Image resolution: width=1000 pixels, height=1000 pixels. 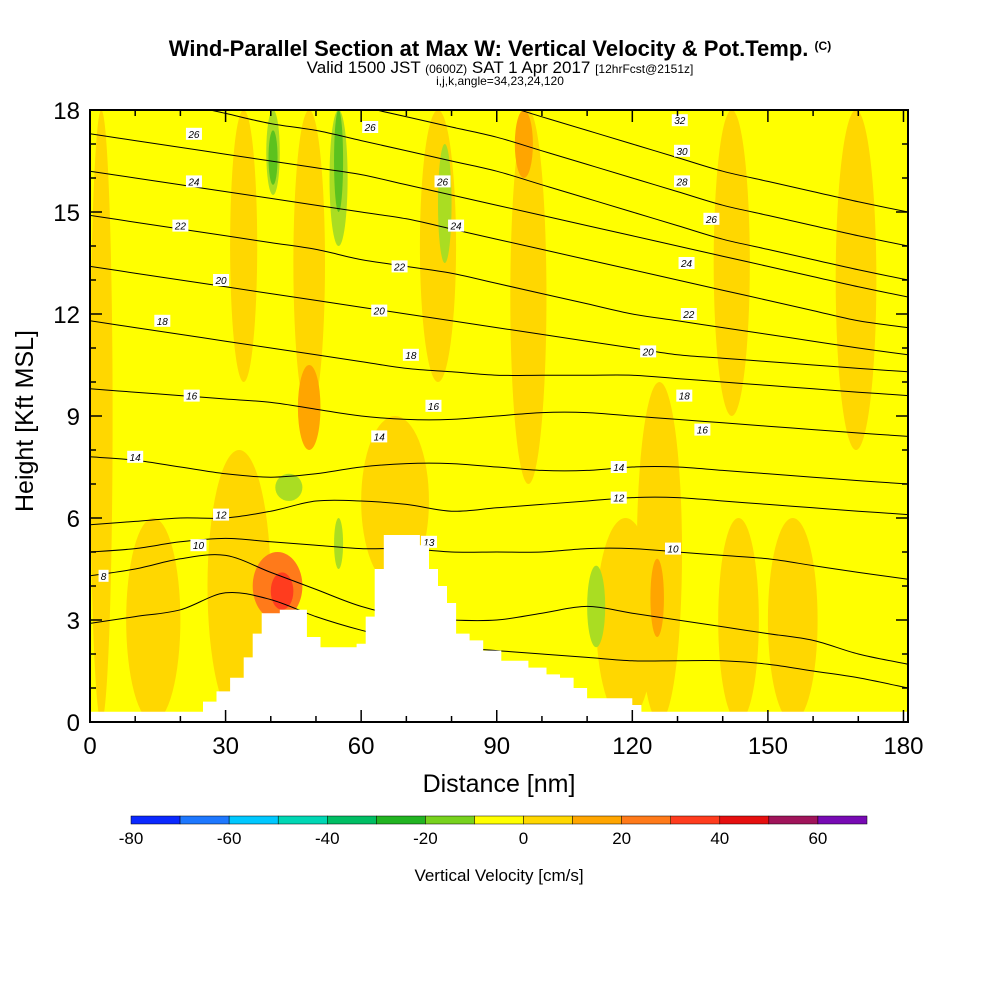 What do you see at coordinates (429, 543) in the screenshot?
I see `contour-label: 13` at bounding box center [429, 543].